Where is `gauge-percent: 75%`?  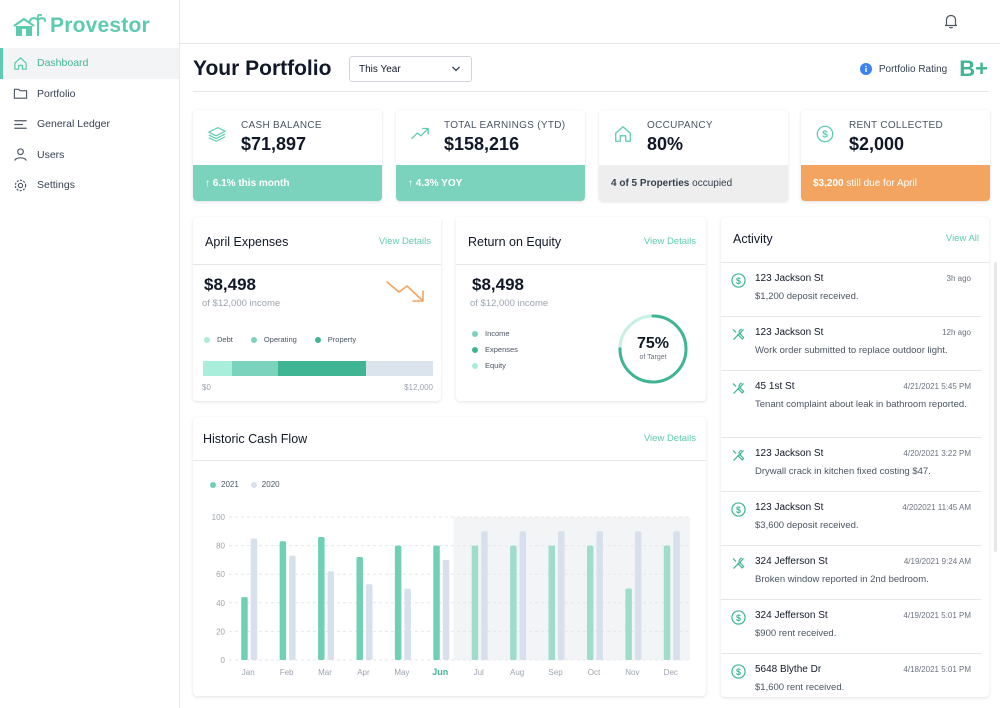 gauge-percent: 75% is located at coordinates (653, 343).